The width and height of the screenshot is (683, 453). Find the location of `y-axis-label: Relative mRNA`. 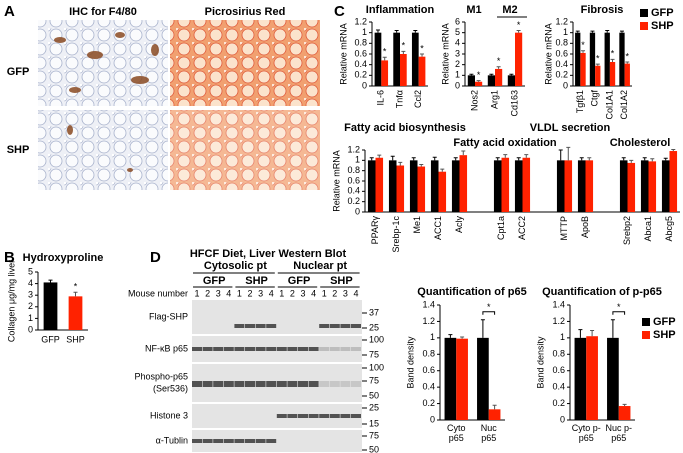

y-axis-label: Relative mRNA is located at coordinates (445, 54).